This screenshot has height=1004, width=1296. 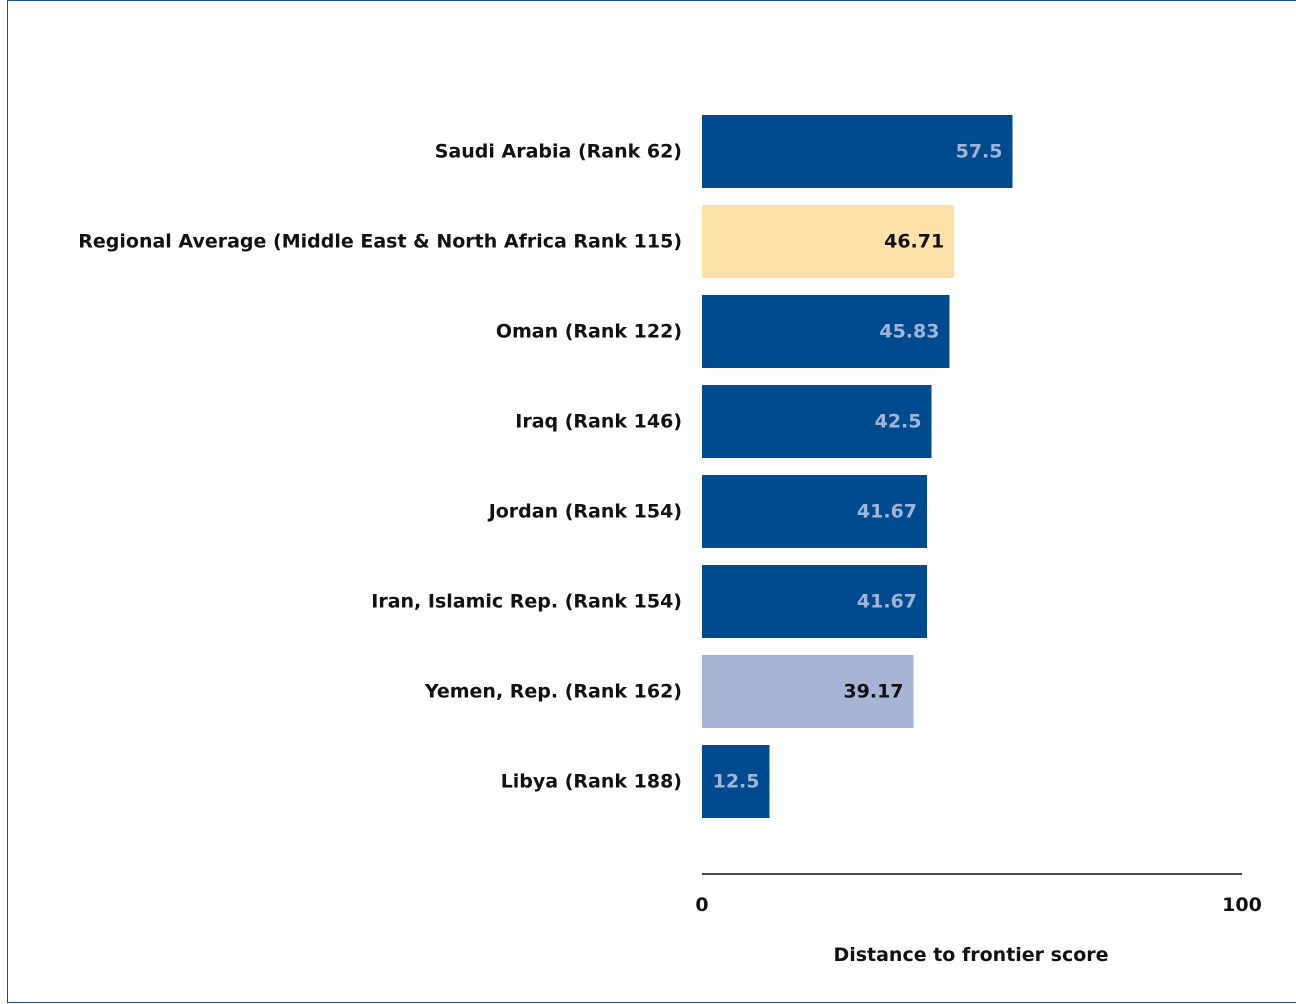 What do you see at coordinates (553, 692) in the screenshot?
I see `category-label: Yemen, Rep. (Rank 162)` at bounding box center [553, 692].